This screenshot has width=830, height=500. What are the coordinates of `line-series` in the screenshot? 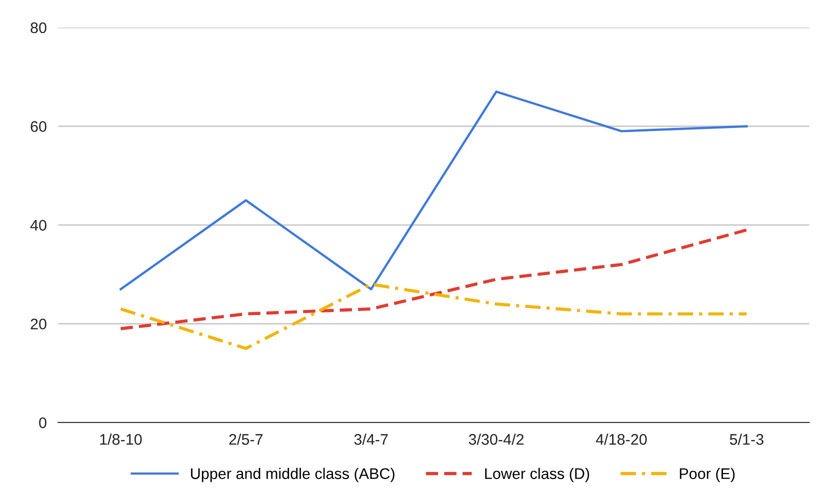 It's located at (433, 316).